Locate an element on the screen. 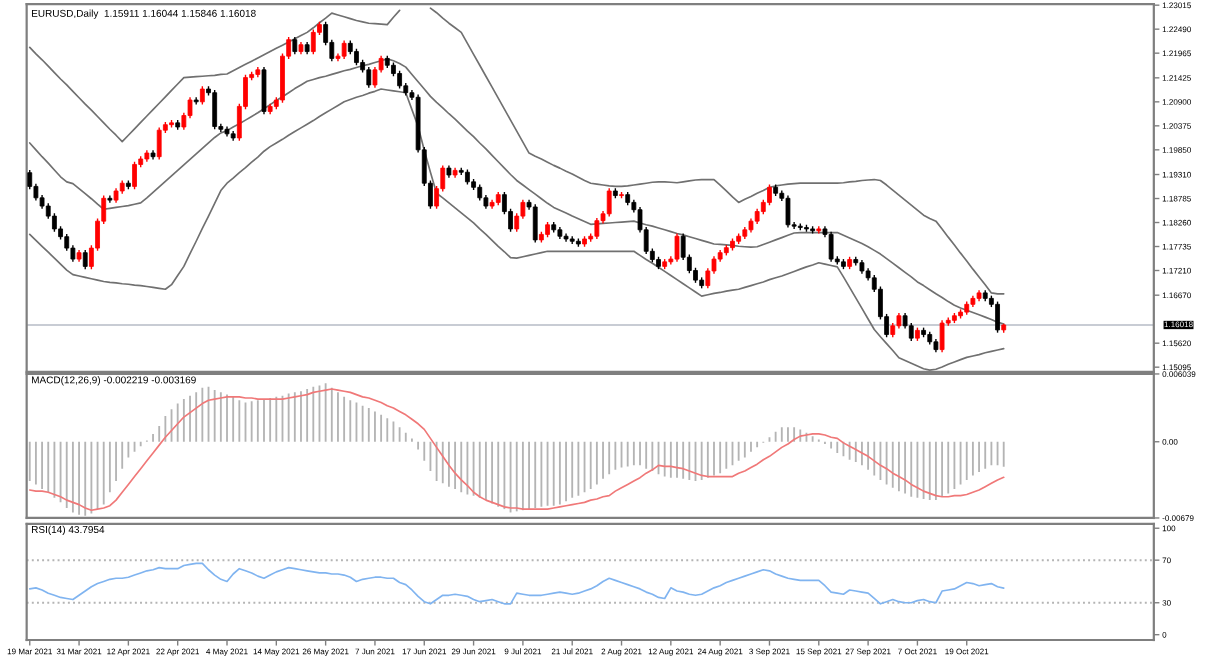 The width and height of the screenshot is (1212, 660). line-series is located at coordinates (516, 583).